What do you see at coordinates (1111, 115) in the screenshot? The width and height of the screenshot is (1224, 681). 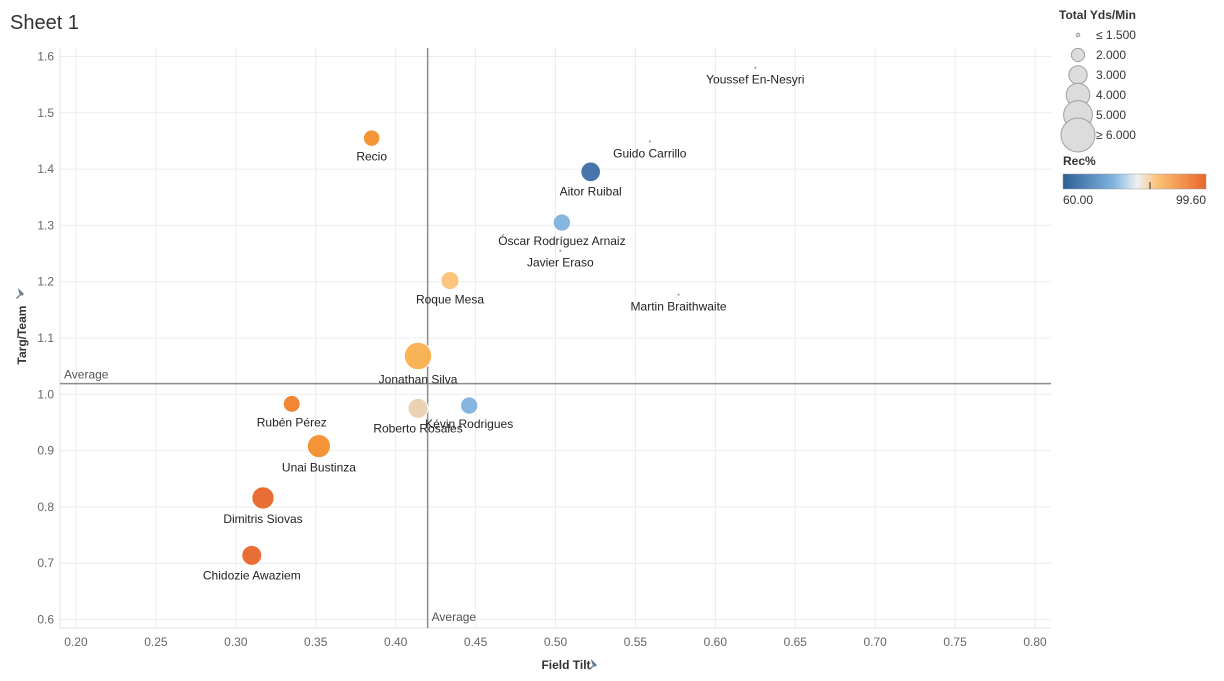 I see `size-legend-label: 5.000` at bounding box center [1111, 115].